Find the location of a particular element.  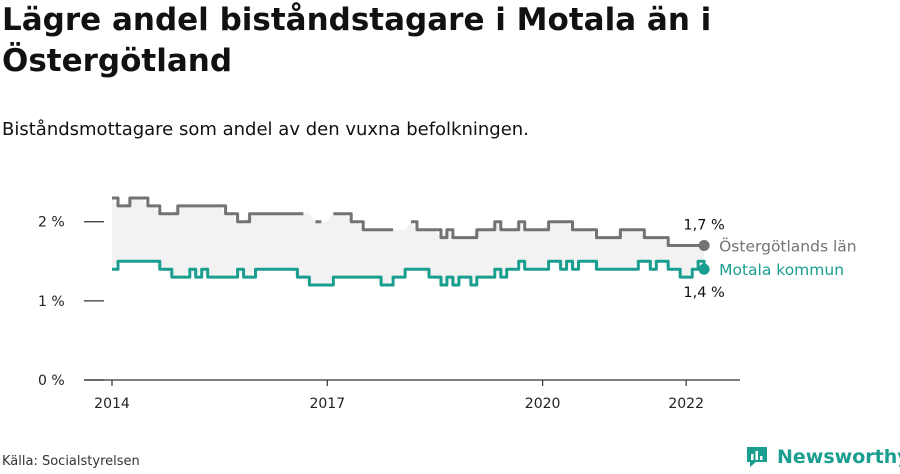

series-value-label: 1,4 % is located at coordinates (703, 293).